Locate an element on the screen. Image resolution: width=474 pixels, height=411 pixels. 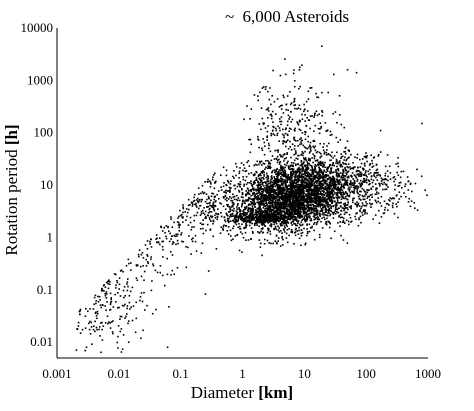
chart-title-text: 6,000 Asteroids is located at coordinates (295, 16).